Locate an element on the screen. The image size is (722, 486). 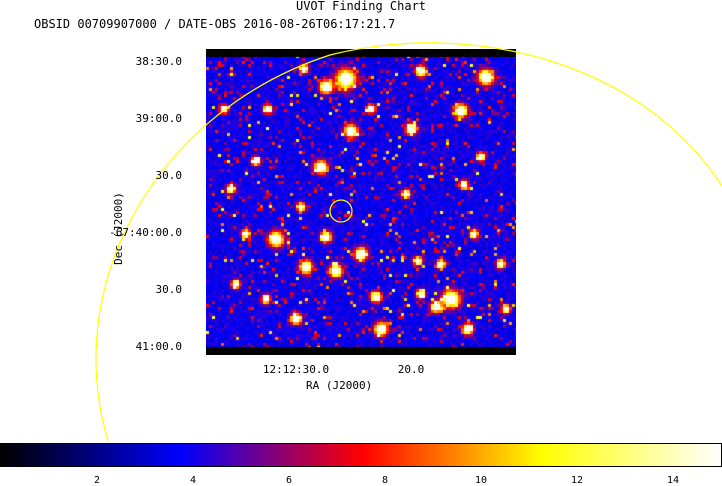
colorbar-tick-label: 10 is located at coordinates (481, 480).